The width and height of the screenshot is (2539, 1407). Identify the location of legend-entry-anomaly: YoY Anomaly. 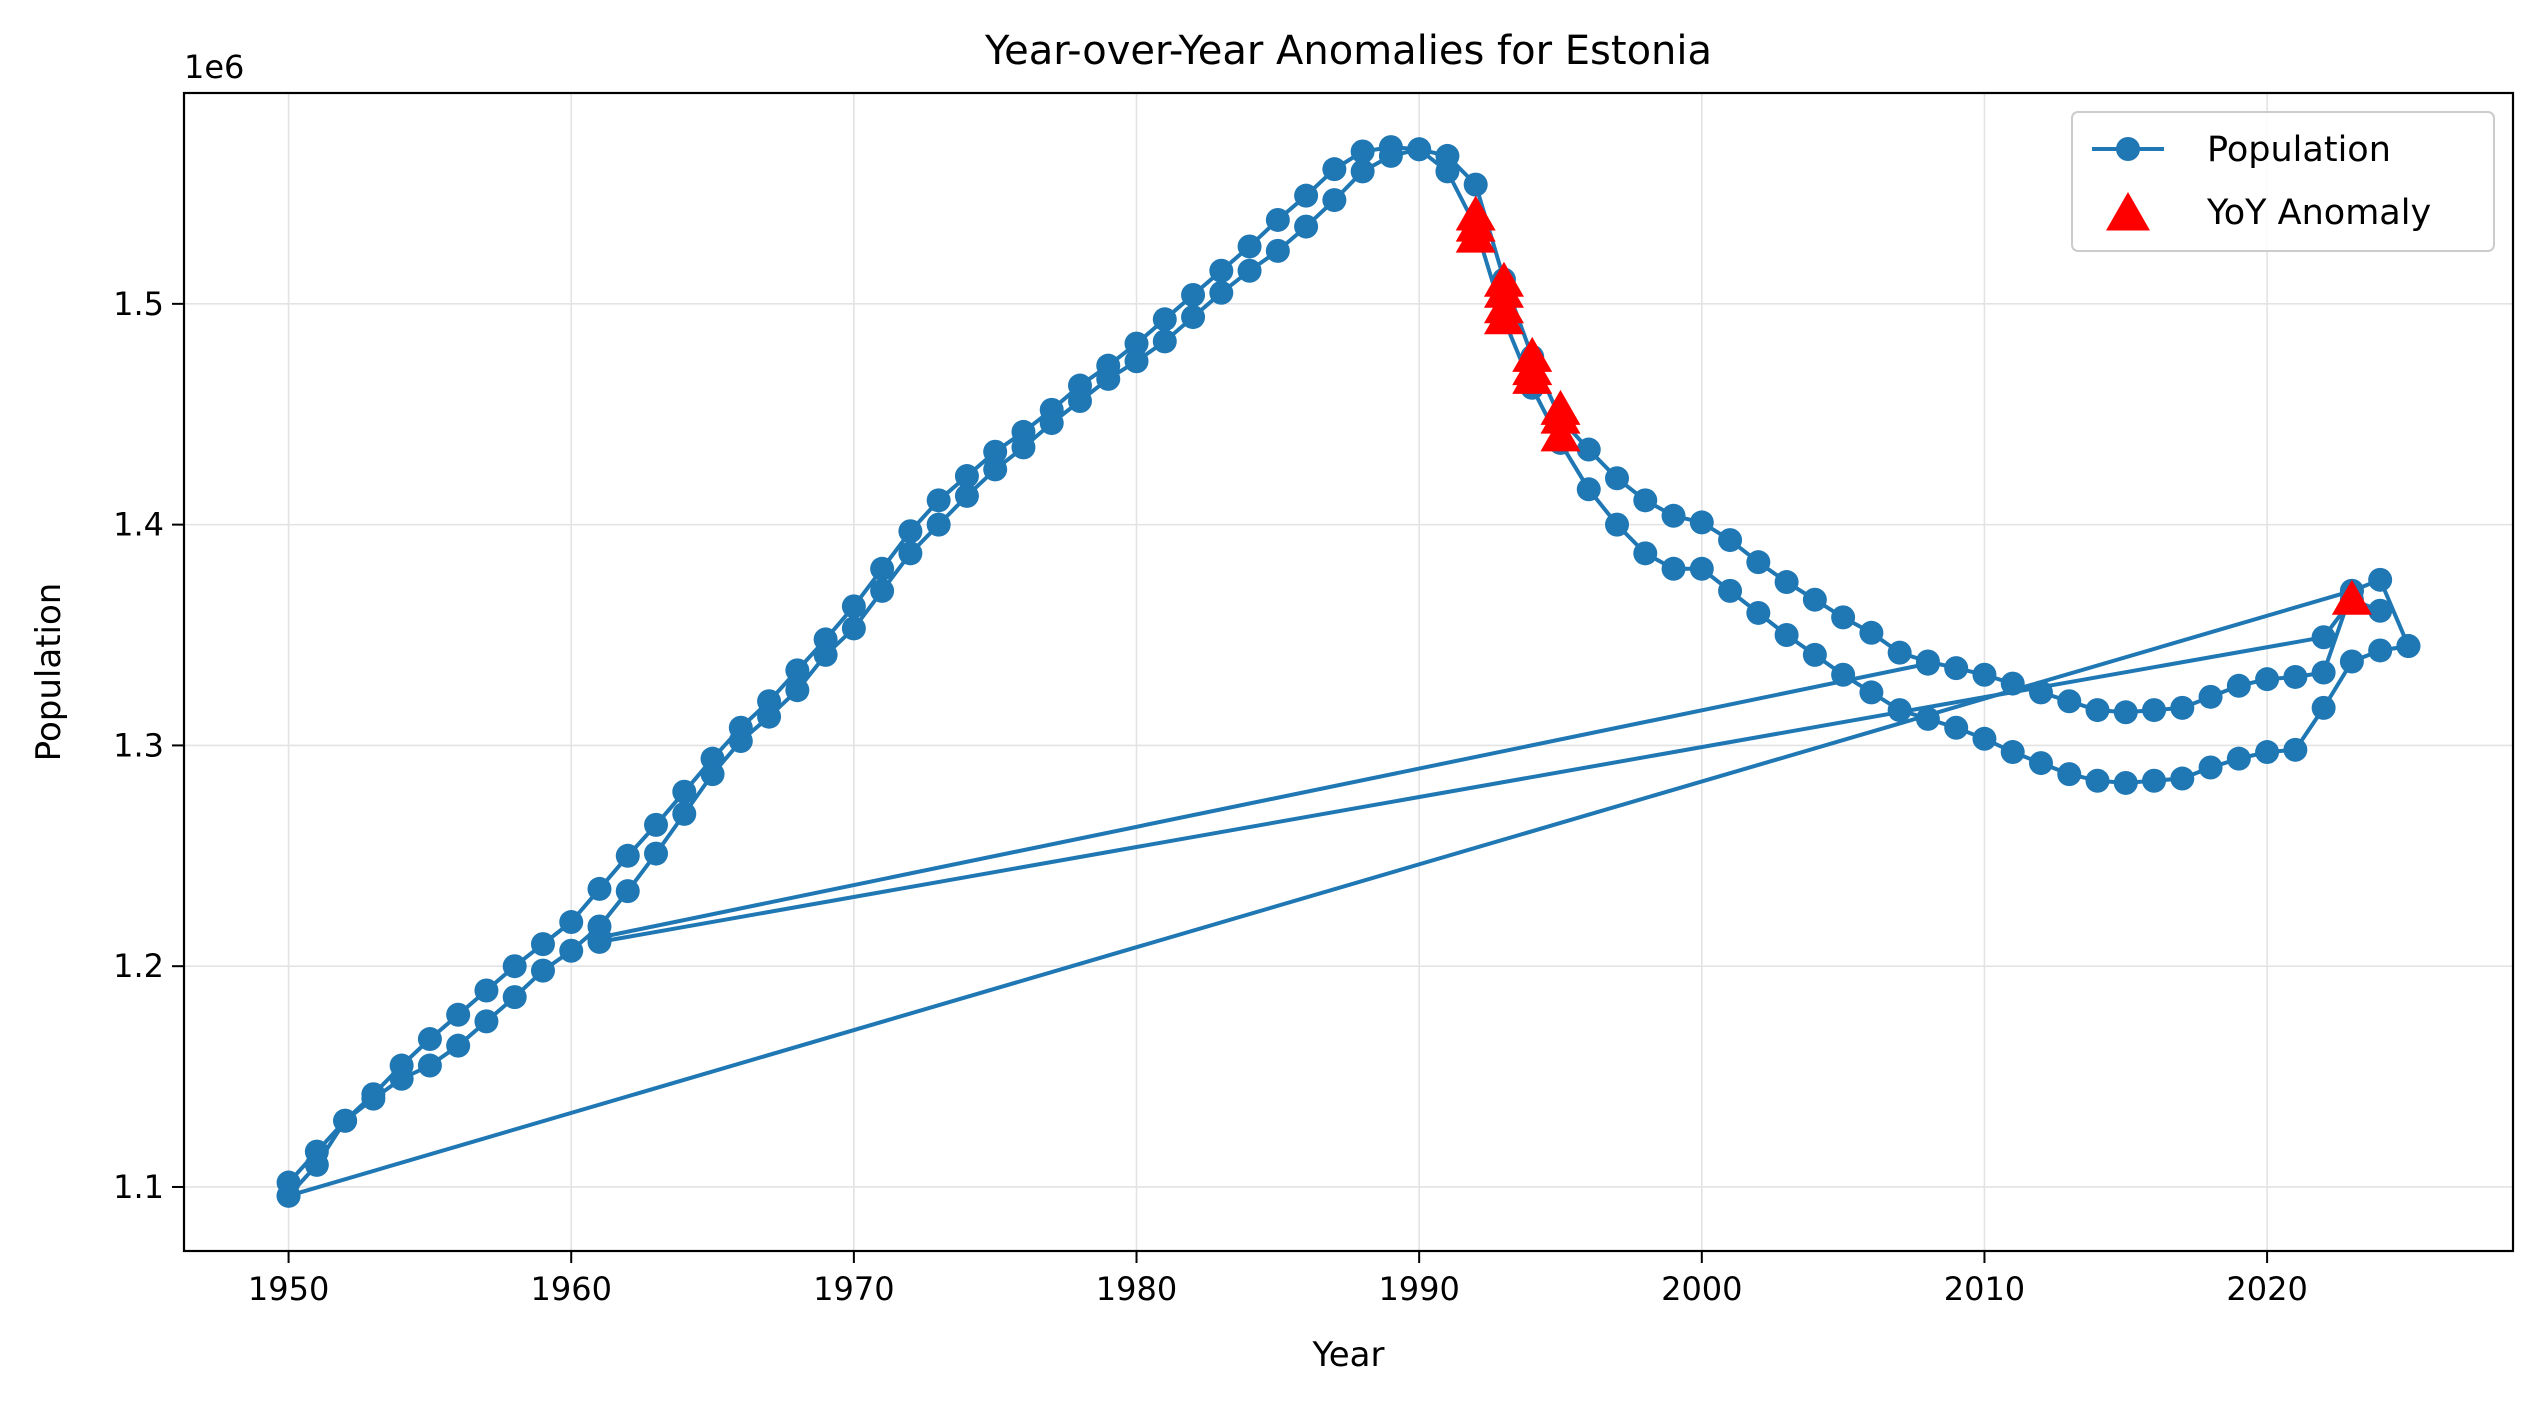
(2318, 213).